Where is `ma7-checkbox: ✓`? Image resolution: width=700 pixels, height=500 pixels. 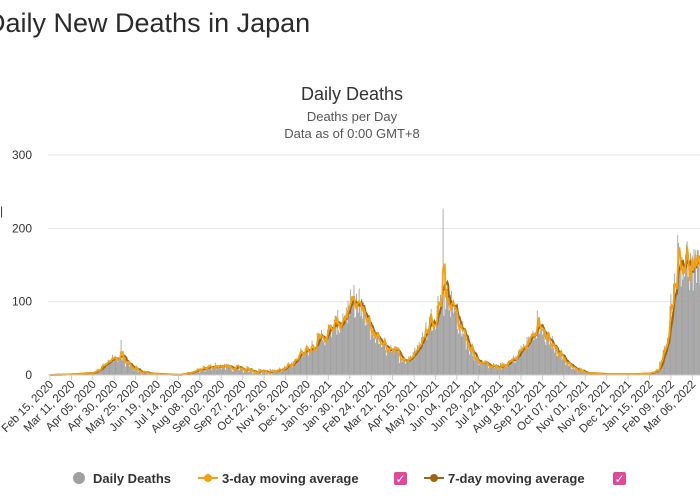
ma7-checkbox: ✓ is located at coordinates (619, 479).